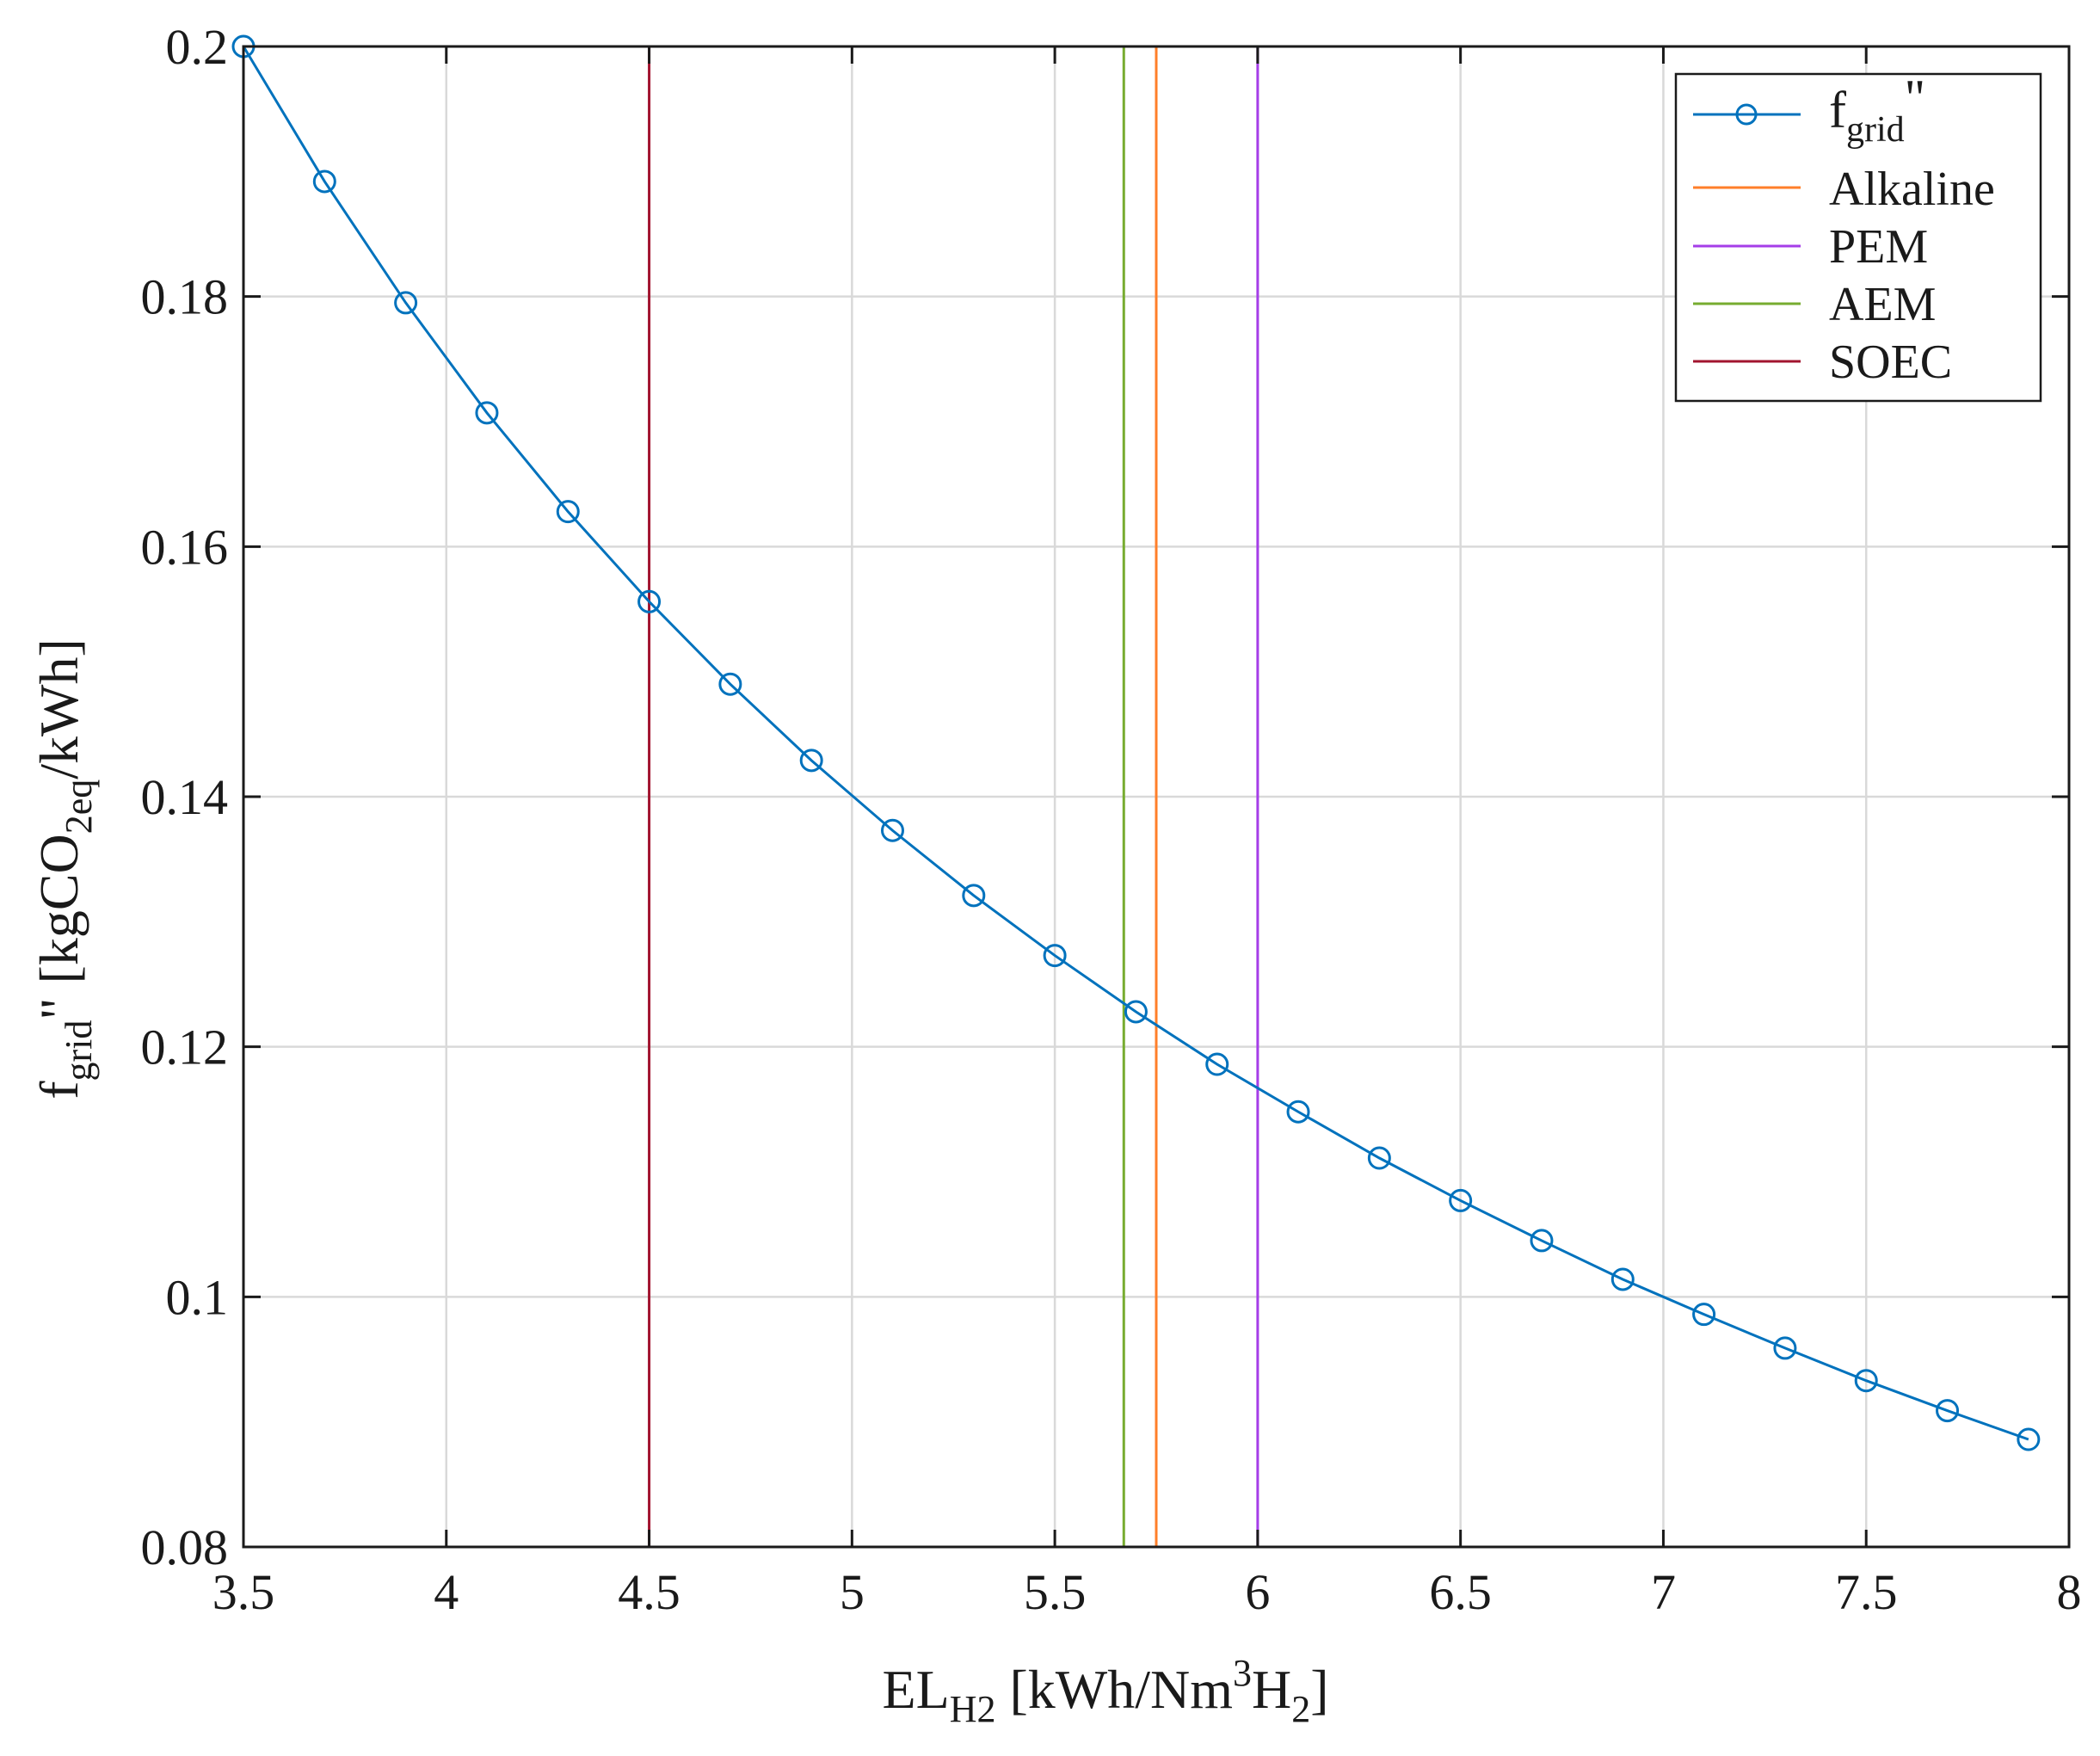  Describe the element at coordinates (852, 1592) in the screenshot. I see `x-tick-label: 5` at that location.